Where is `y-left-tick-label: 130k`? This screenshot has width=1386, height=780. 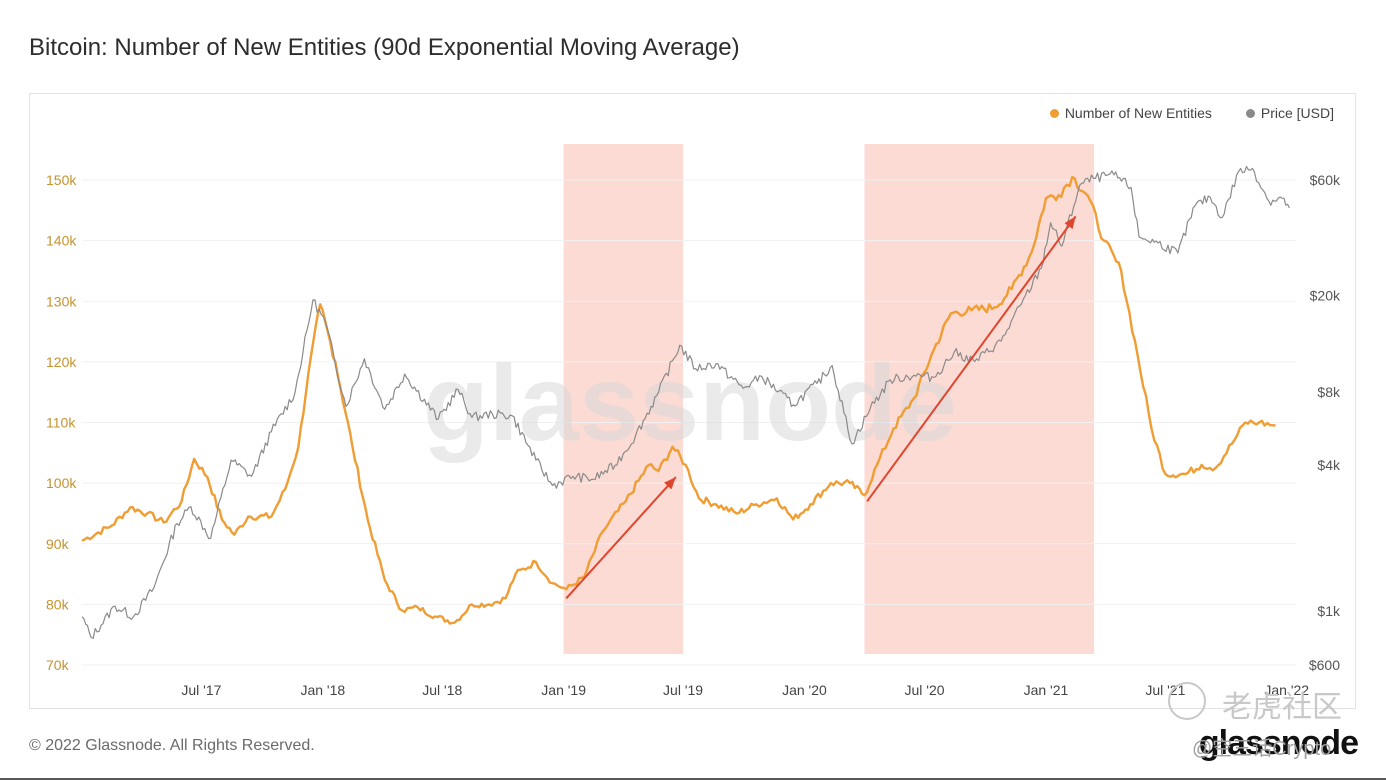
y-left-tick-label: 130k is located at coordinates (61, 301).